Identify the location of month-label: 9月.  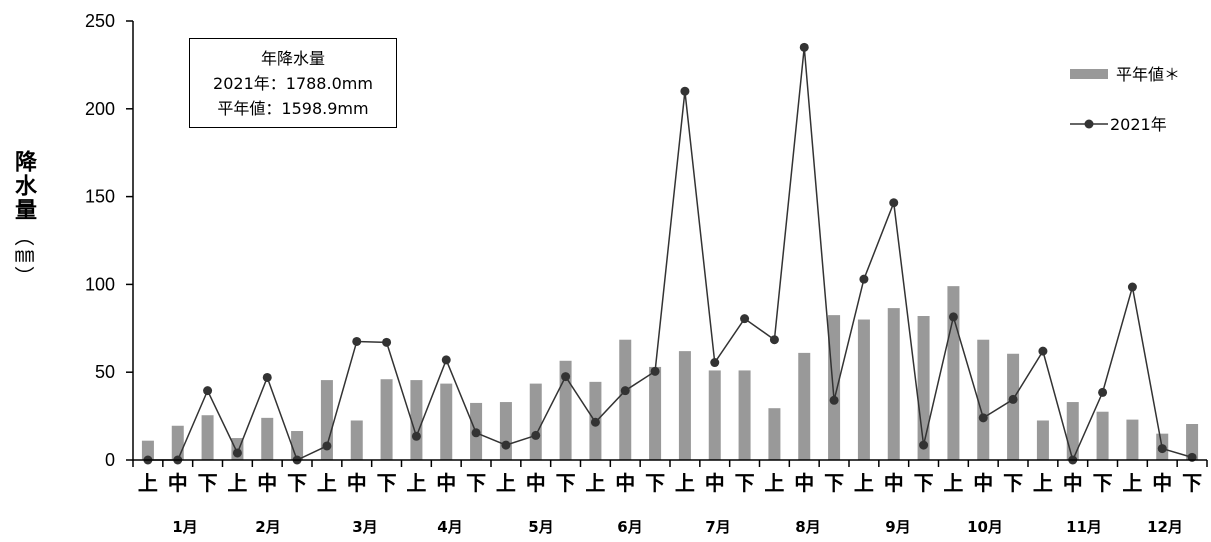
(897, 527).